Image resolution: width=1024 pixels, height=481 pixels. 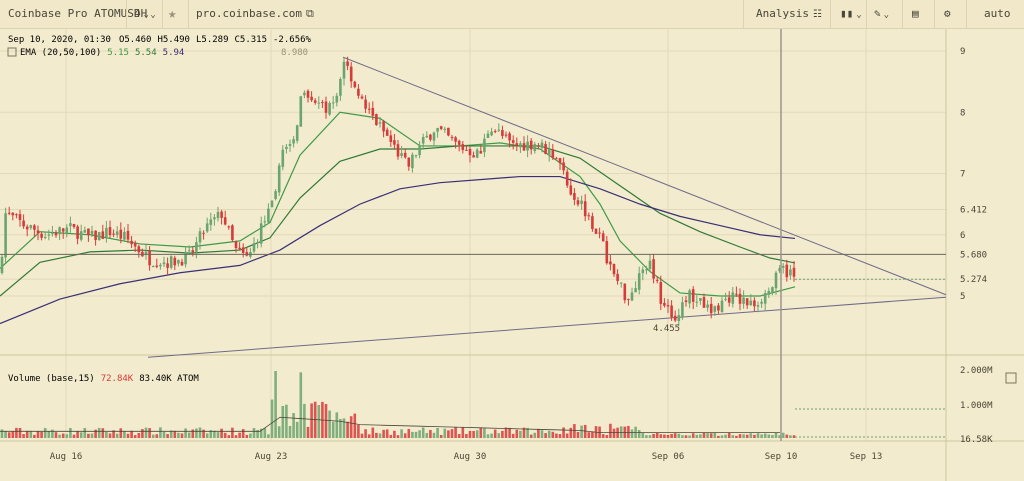 What do you see at coordinates (962, 113) in the screenshot?
I see `price-tick-label: 8` at bounding box center [962, 113].